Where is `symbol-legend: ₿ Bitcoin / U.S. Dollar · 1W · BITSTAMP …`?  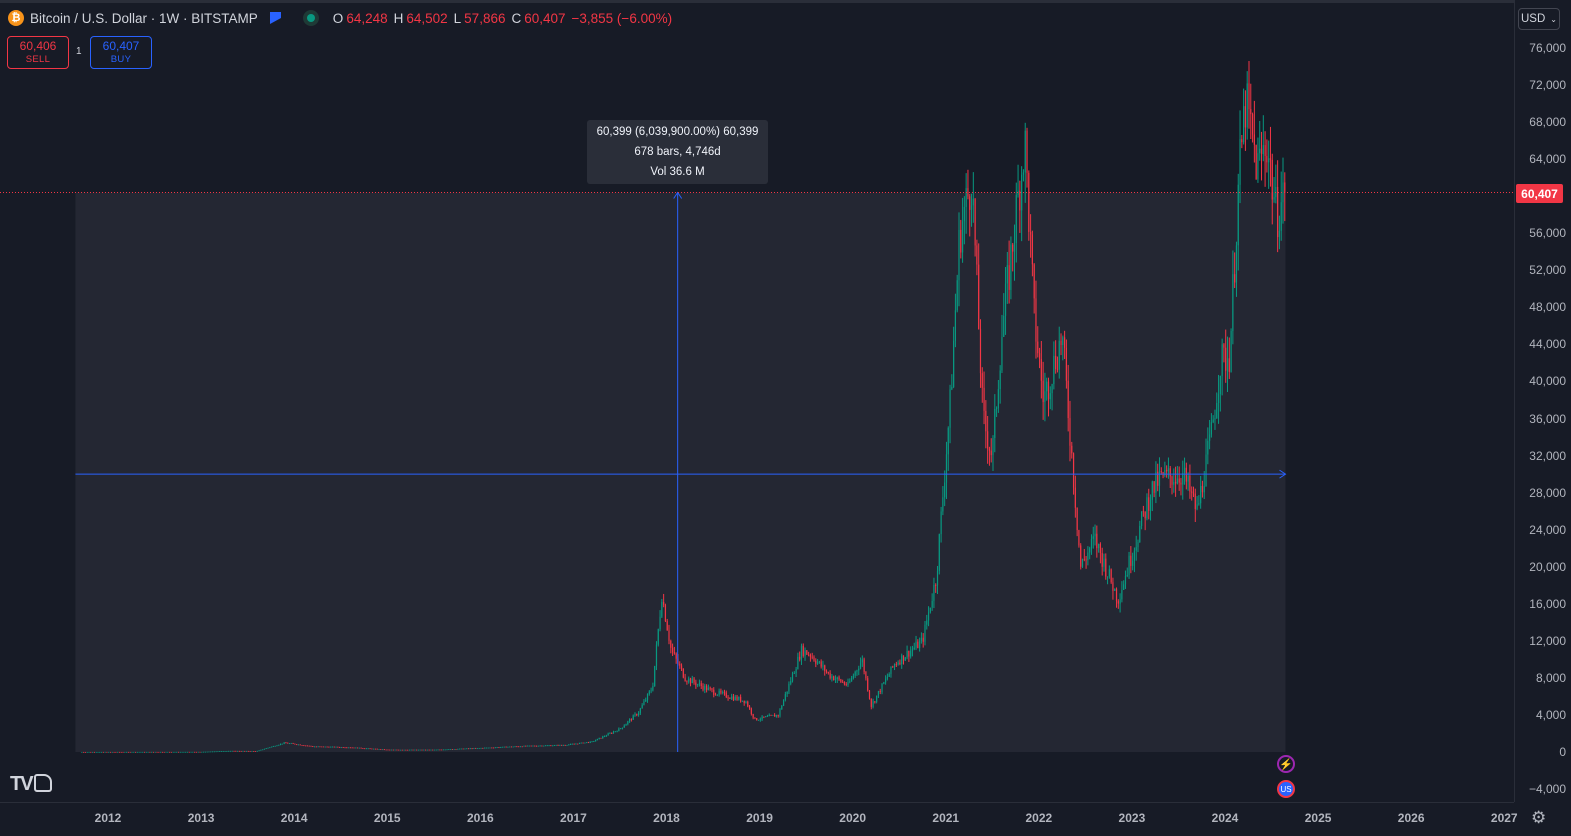
symbol-legend: ₿ Bitcoin / U.S. Dollar · 1W · BITSTAMP … is located at coordinates (341, 18).